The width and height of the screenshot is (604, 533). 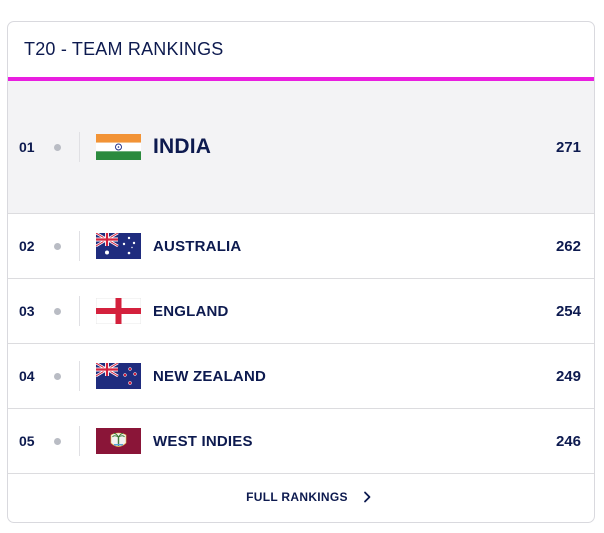 What do you see at coordinates (118, 246) in the screenshot?
I see `australia-flag-icon` at bounding box center [118, 246].